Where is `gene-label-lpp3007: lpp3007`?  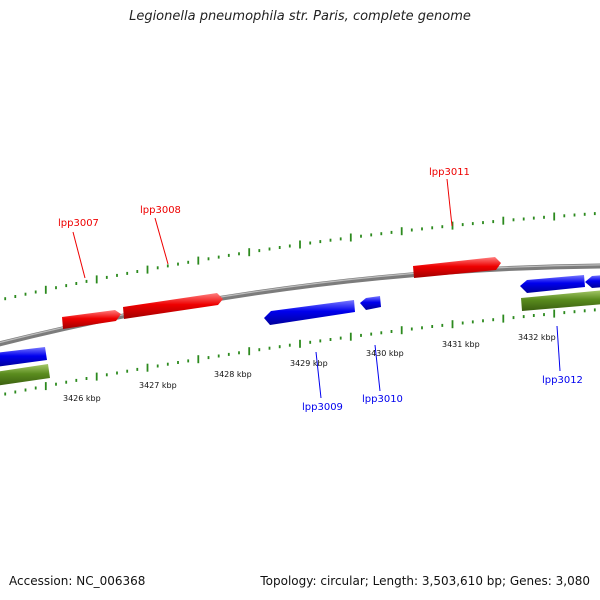
gene-label-lpp3007: lpp3007 is located at coordinates (78, 223).